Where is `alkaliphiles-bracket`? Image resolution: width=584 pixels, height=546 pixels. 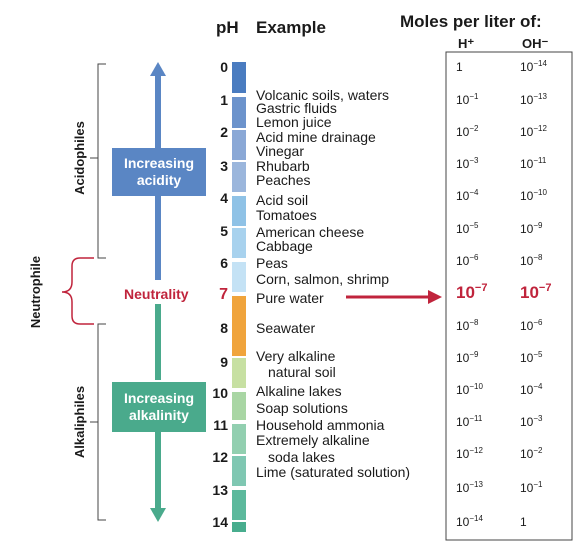
alkaliphiles-bracket is located at coordinates (101, 422).